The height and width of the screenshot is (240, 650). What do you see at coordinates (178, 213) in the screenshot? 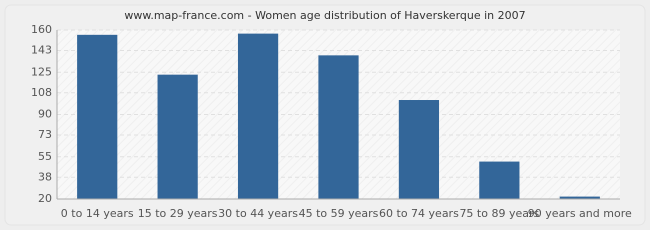
I see `x-tick-label: 15 to 29 years` at bounding box center [178, 213].